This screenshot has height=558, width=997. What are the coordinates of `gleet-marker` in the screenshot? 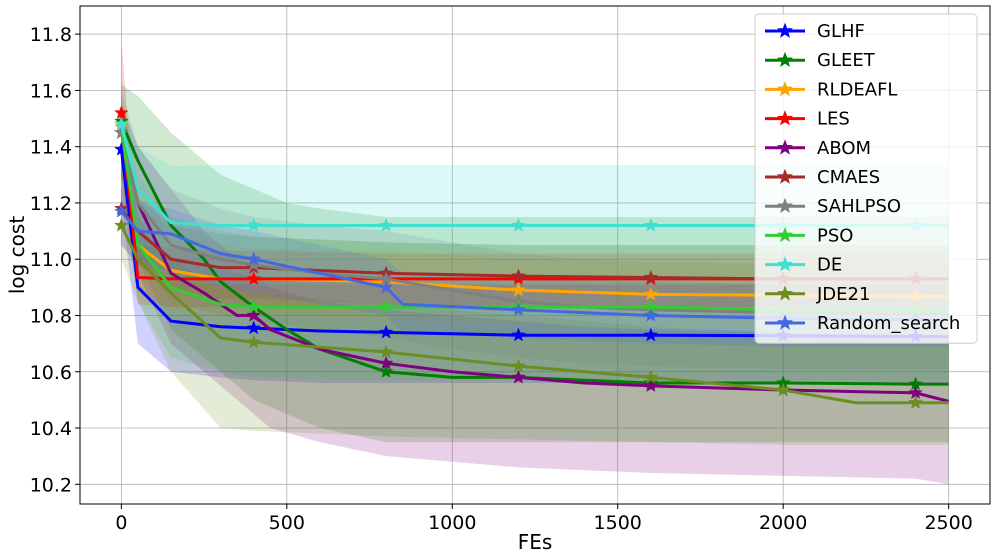 It's located at (386, 371).